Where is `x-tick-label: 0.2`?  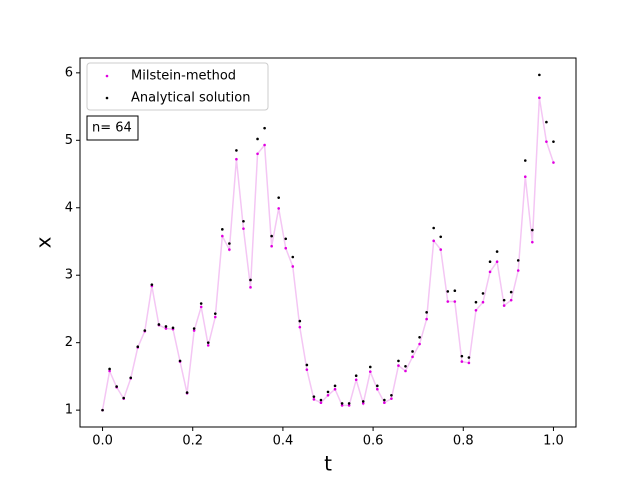
x-tick-label: 0.2 is located at coordinates (192, 441).